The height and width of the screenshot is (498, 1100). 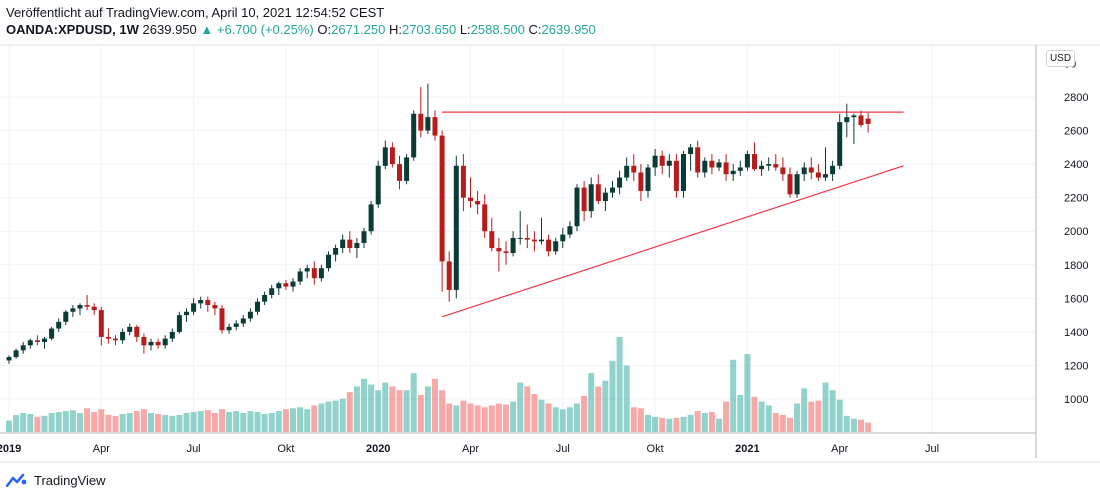 What do you see at coordinates (550, 447) in the screenshot?
I see `time-axis: 2019 Apr Jul Okt 2020 Apr Jul Okt 2021 Apr Jul` at bounding box center [550, 447].